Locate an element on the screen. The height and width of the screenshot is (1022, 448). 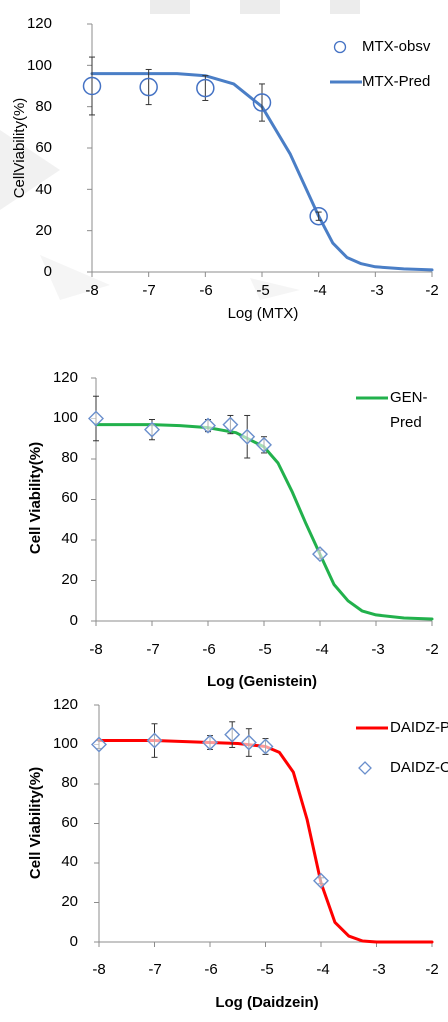
legend-label: DAIDZ-Obs is located at coordinates (419, 767).